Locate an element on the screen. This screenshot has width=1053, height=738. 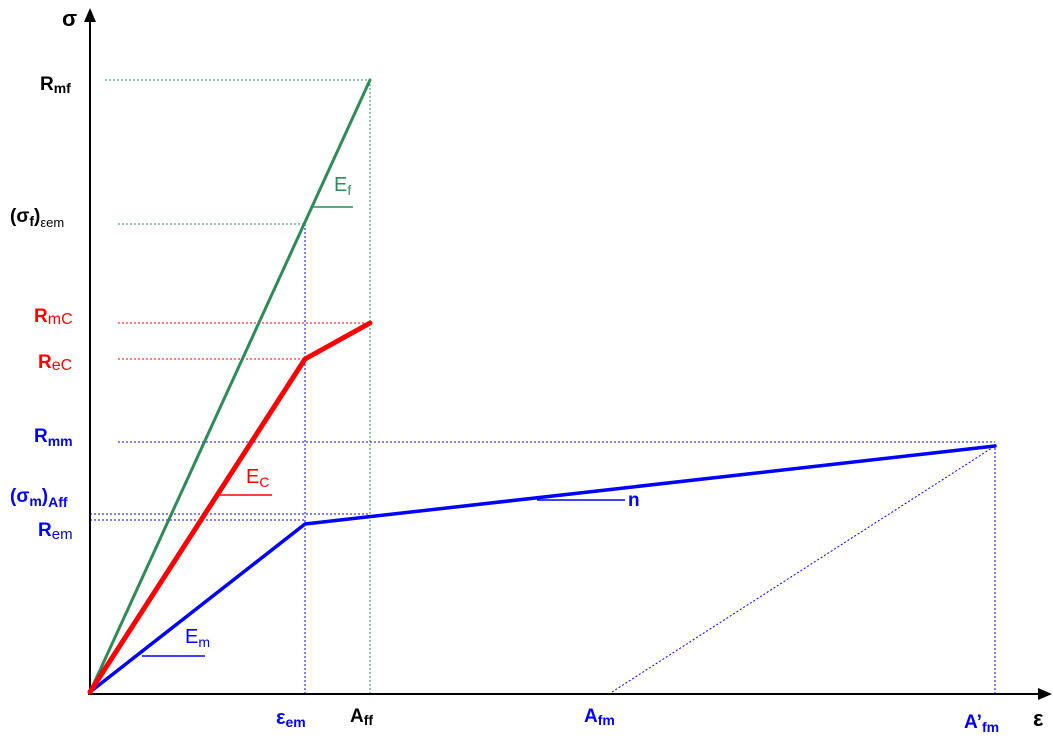
sigma-f-label: (σf)εem is located at coordinates (37, 218).